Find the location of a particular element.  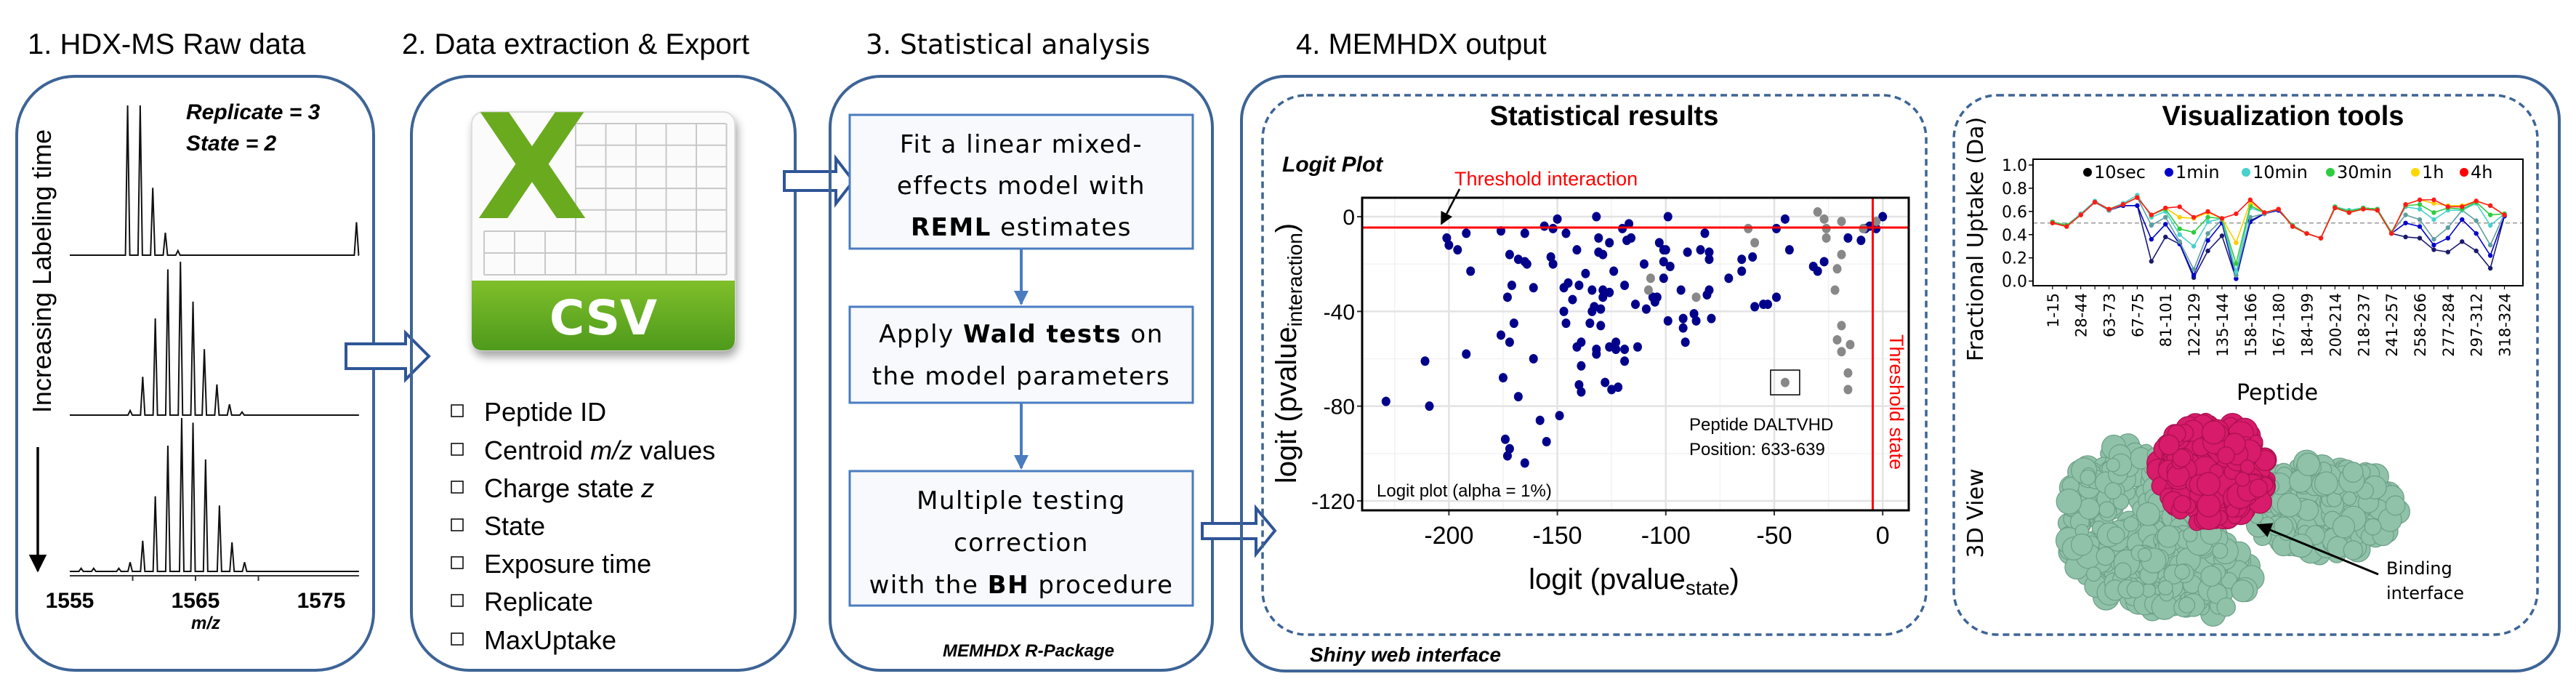

legend-label: 4h is located at coordinates (2481, 172).